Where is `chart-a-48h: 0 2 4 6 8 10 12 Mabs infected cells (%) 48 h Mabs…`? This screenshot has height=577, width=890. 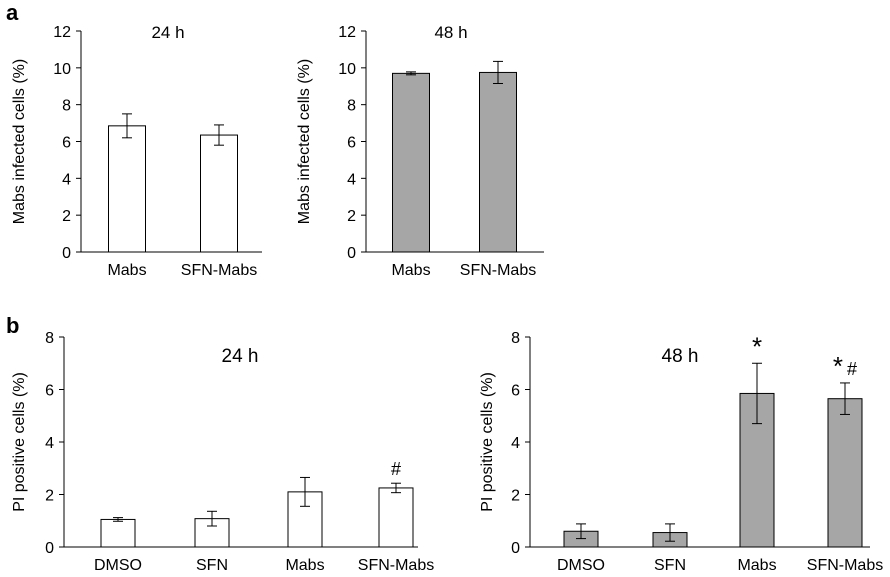 chart-a-48h: 0 2 4 6 8 10 12 Mabs infected cells (%) 48 h Mabs… is located at coordinates (420, 151).